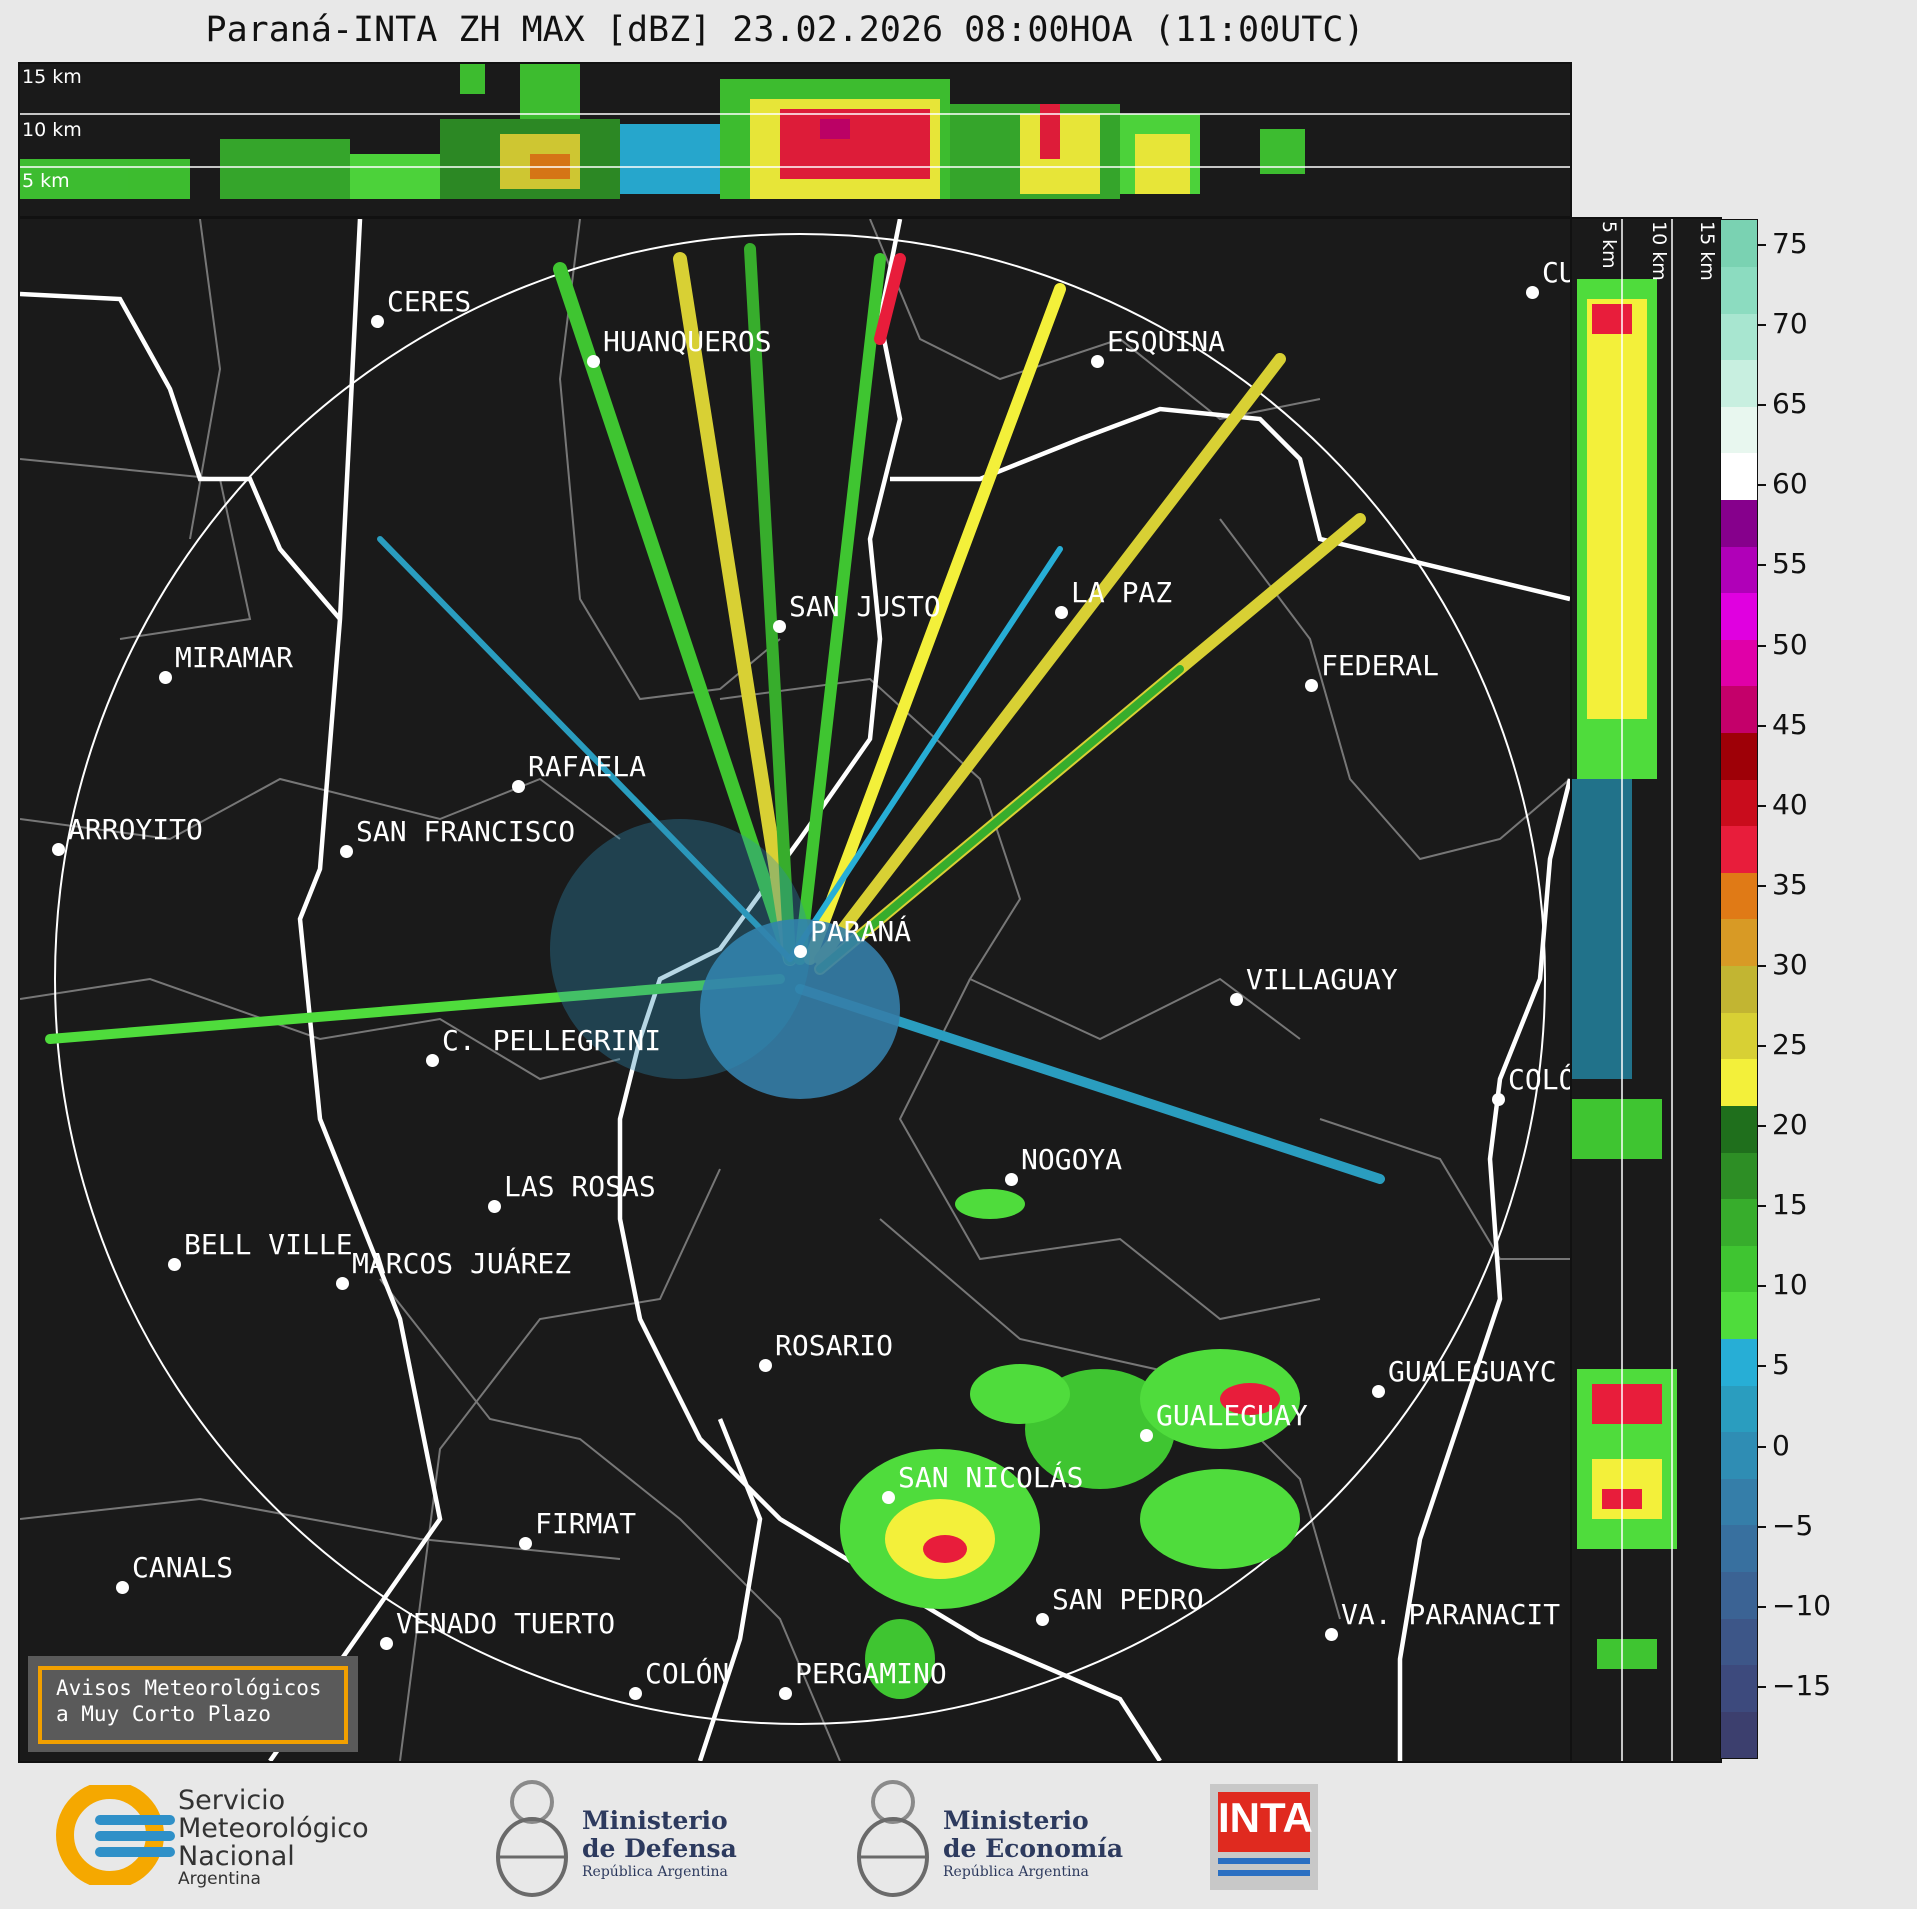 Image resolution: width=1917 pixels, height=1909 pixels. I want to click on storm-cells, so click(1070, 1444).